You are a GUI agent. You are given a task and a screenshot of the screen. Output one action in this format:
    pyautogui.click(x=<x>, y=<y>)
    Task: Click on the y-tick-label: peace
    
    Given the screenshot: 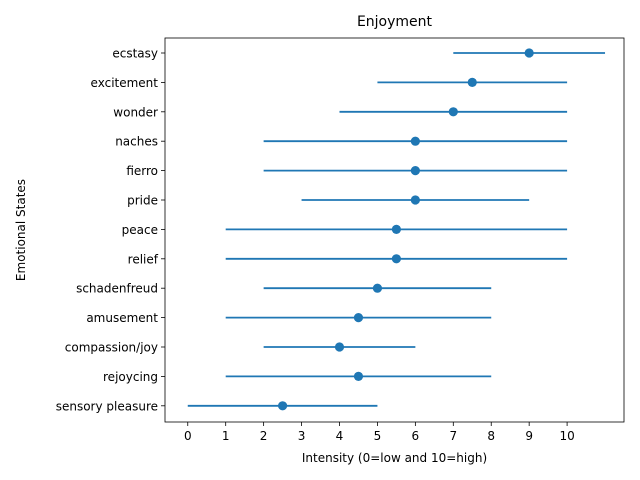 What is the action you would take?
    pyautogui.click(x=140, y=230)
    